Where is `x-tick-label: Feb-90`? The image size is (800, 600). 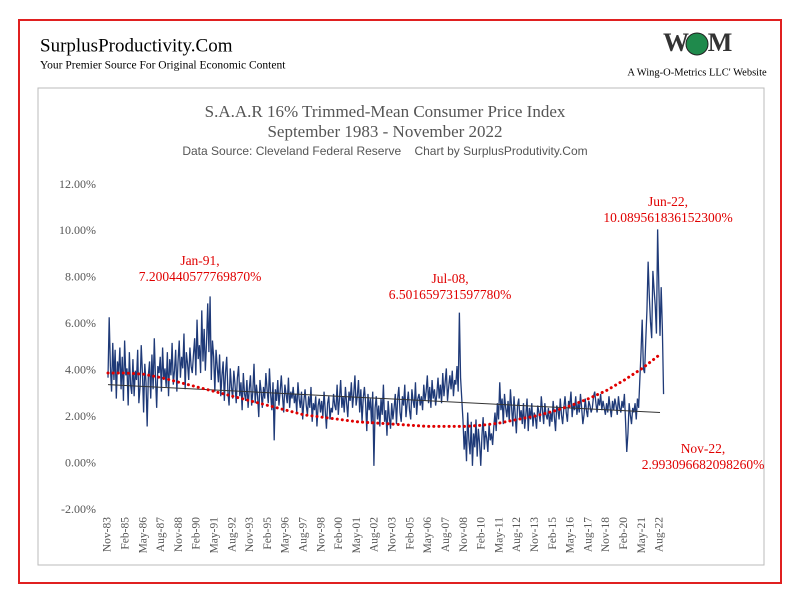 x-tick-label: Feb-90 is located at coordinates (197, 533).